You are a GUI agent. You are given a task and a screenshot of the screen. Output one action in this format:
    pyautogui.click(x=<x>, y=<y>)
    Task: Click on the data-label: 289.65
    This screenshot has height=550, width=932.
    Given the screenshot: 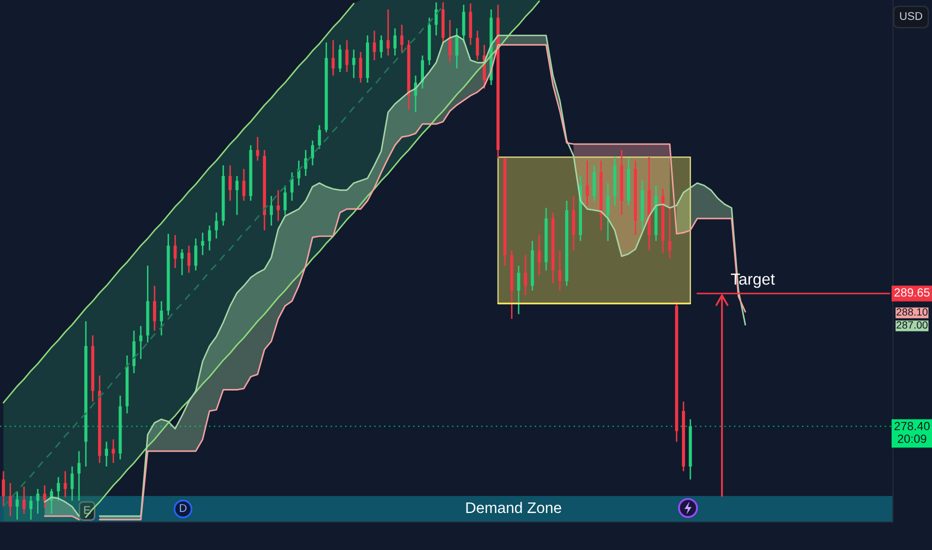 What is the action you would take?
    pyautogui.click(x=912, y=292)
    